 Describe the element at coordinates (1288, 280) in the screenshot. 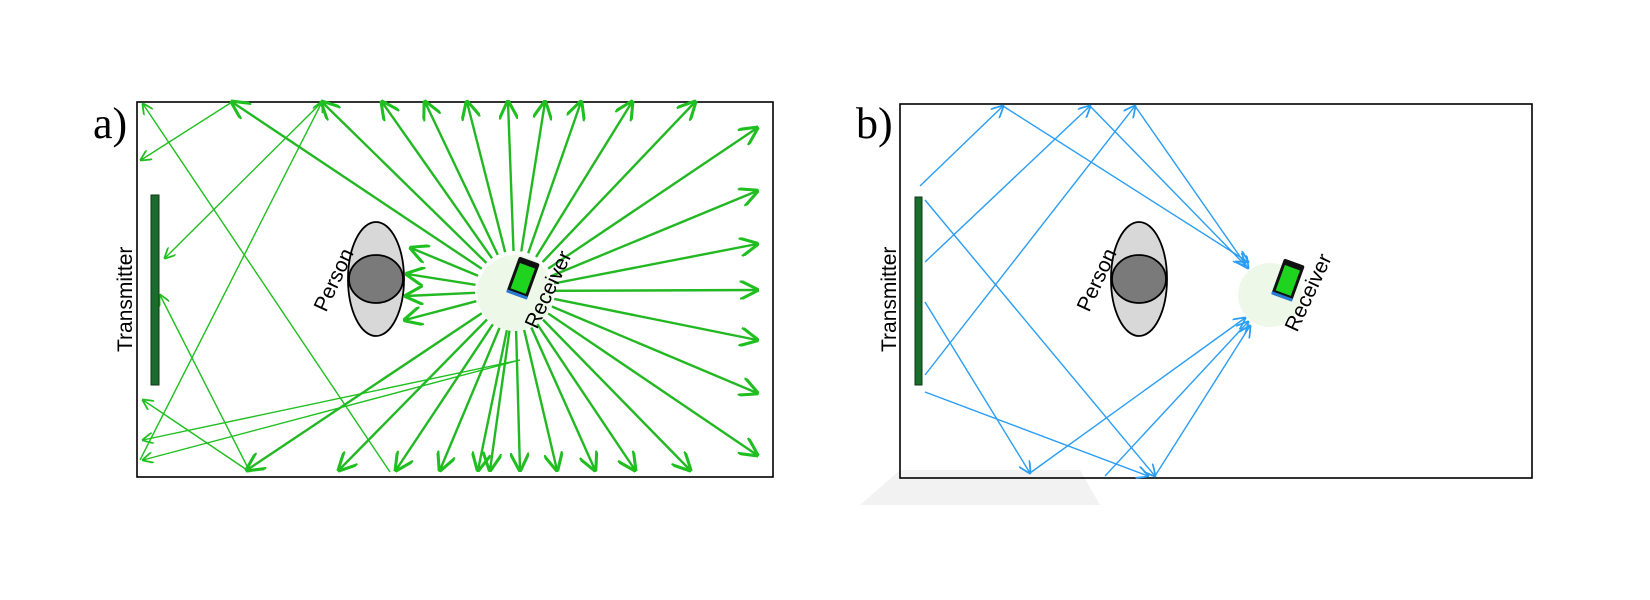

I see `receiver-b-phone` at that location.